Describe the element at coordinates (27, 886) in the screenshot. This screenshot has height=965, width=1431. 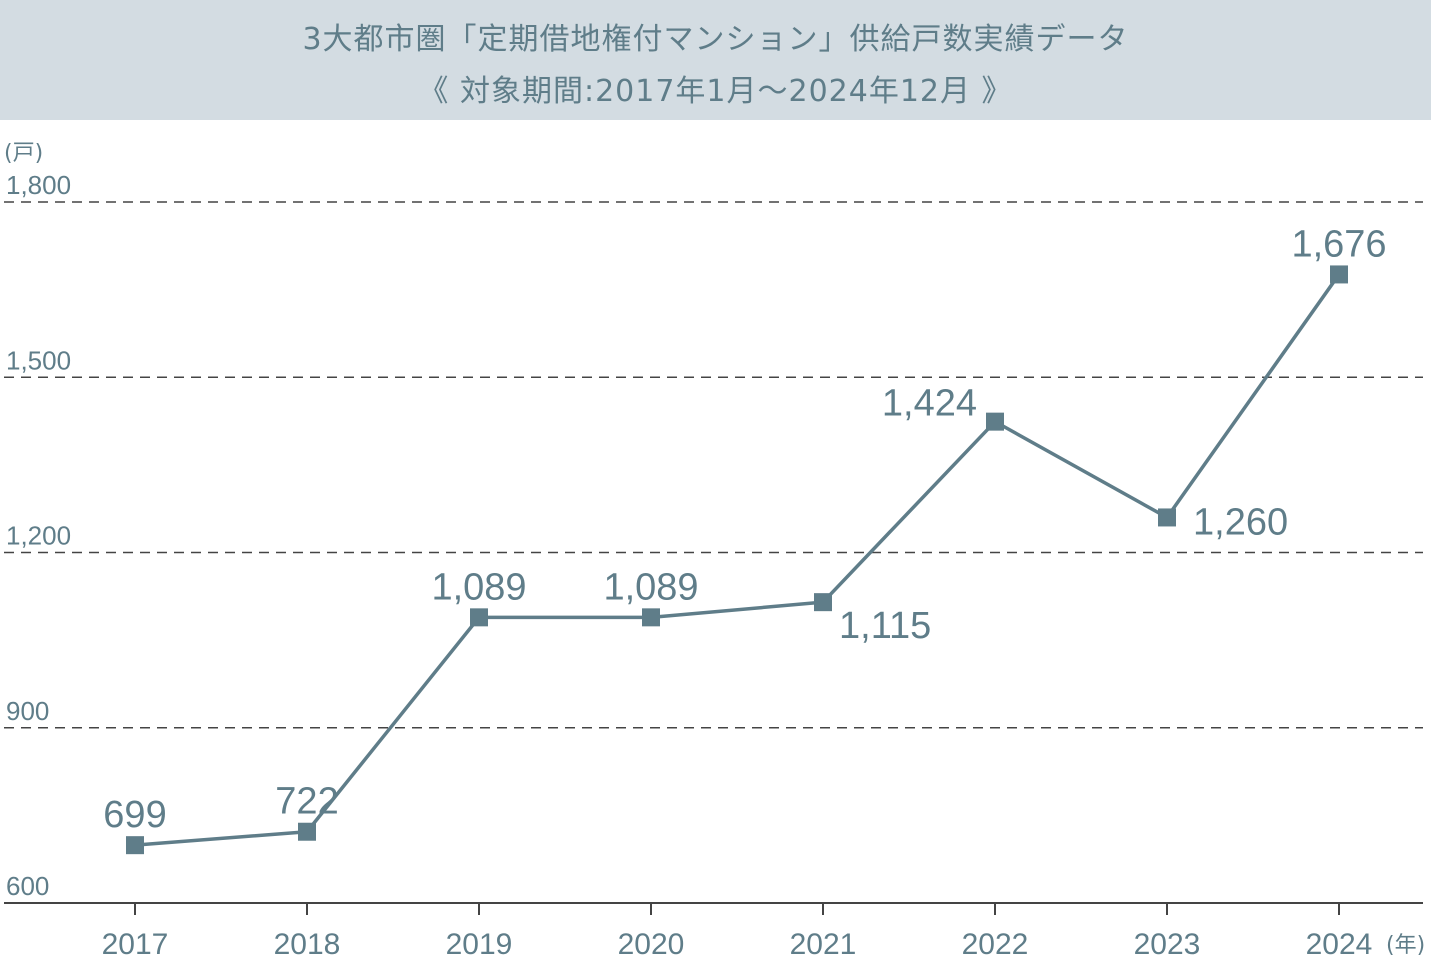
I see `y-tick-label: 600` at that location.